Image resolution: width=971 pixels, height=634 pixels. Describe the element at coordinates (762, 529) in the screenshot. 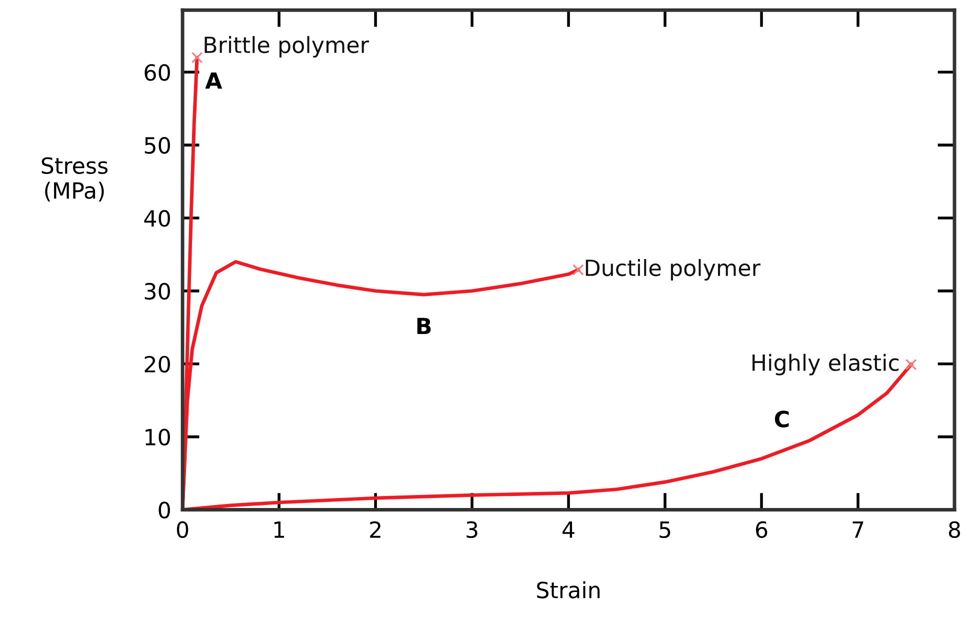

I see `x-tick-label: 6` at that location.